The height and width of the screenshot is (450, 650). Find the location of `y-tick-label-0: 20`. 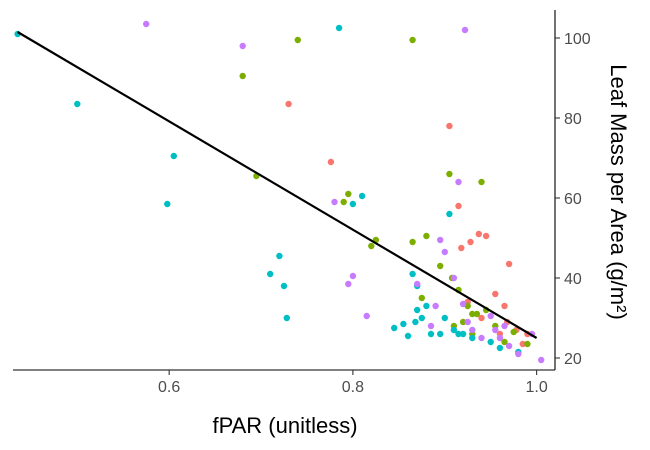

y-tick-label-0: 20 is located at coordinates (573, 359).